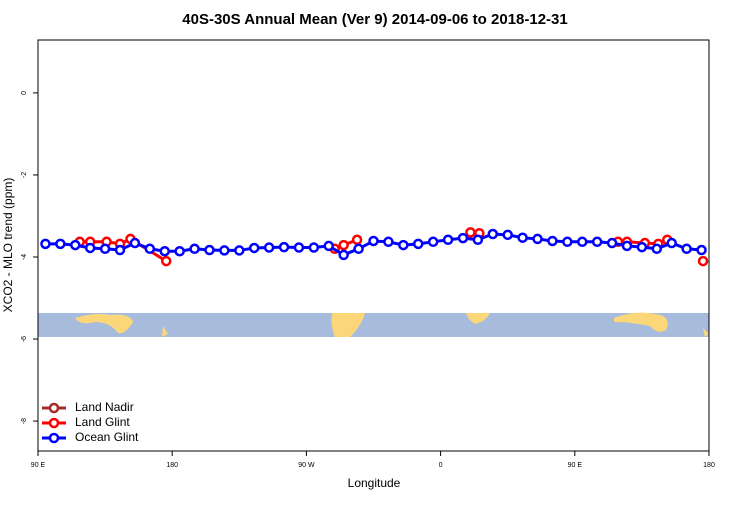 This screenshot has width=750, height=505. Describe the element at coordinates (373, 324) in the screenshot. I see `map-strip` at that location.